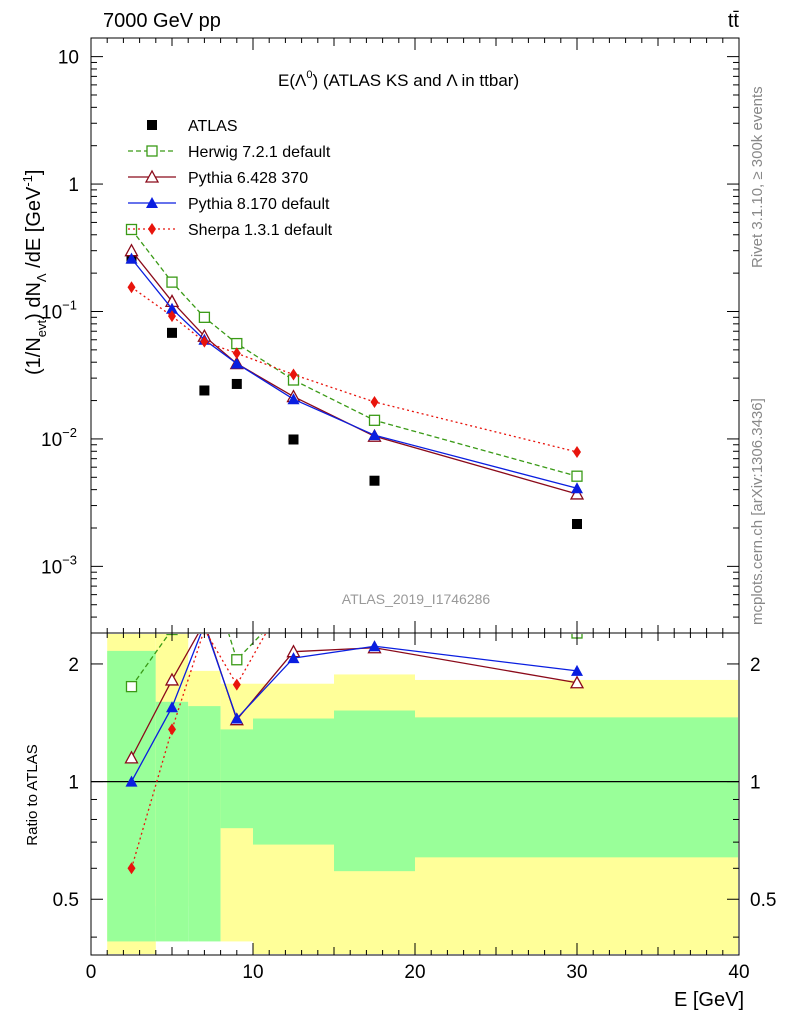 The image size is (786, 1024). Describe the element at coordinates (260, 230) in the screenshot. I see `legend-label: Sherpa 1.3.1 default` at that location.